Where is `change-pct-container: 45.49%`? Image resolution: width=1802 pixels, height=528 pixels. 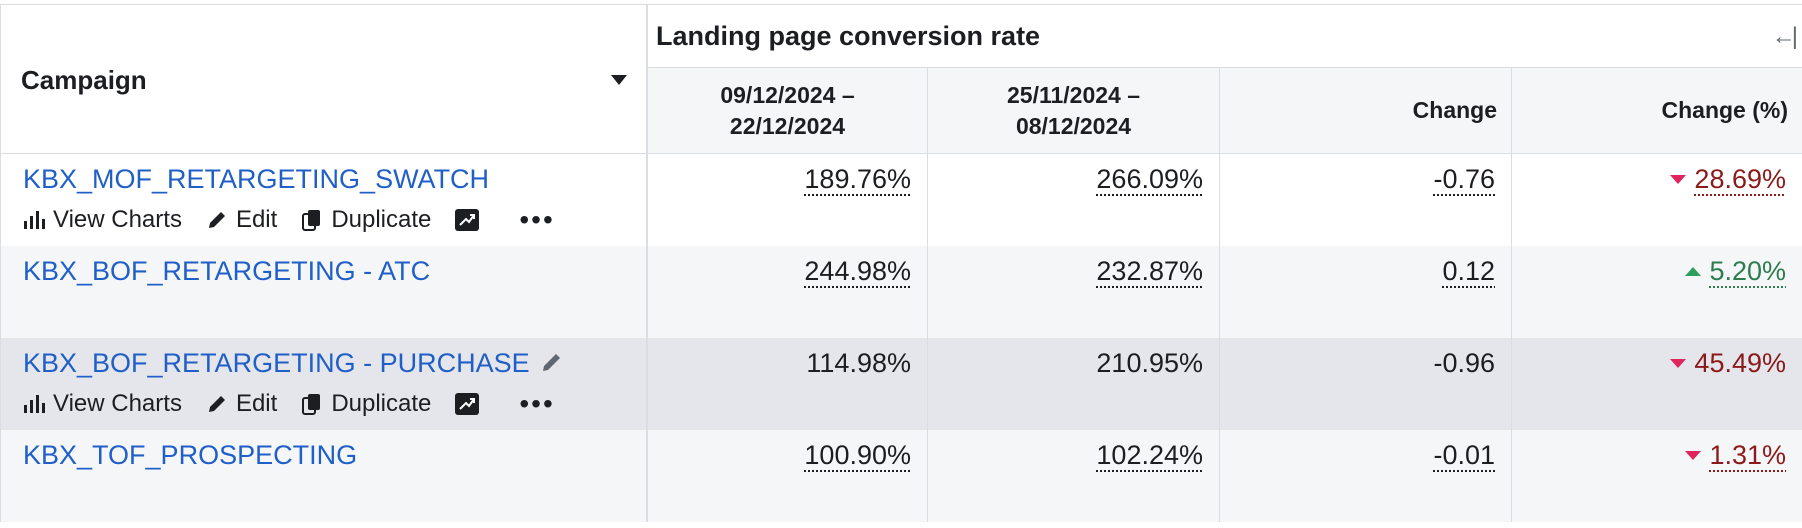 change-pct-container: 45.49% is located at coordinates (1728, 363).